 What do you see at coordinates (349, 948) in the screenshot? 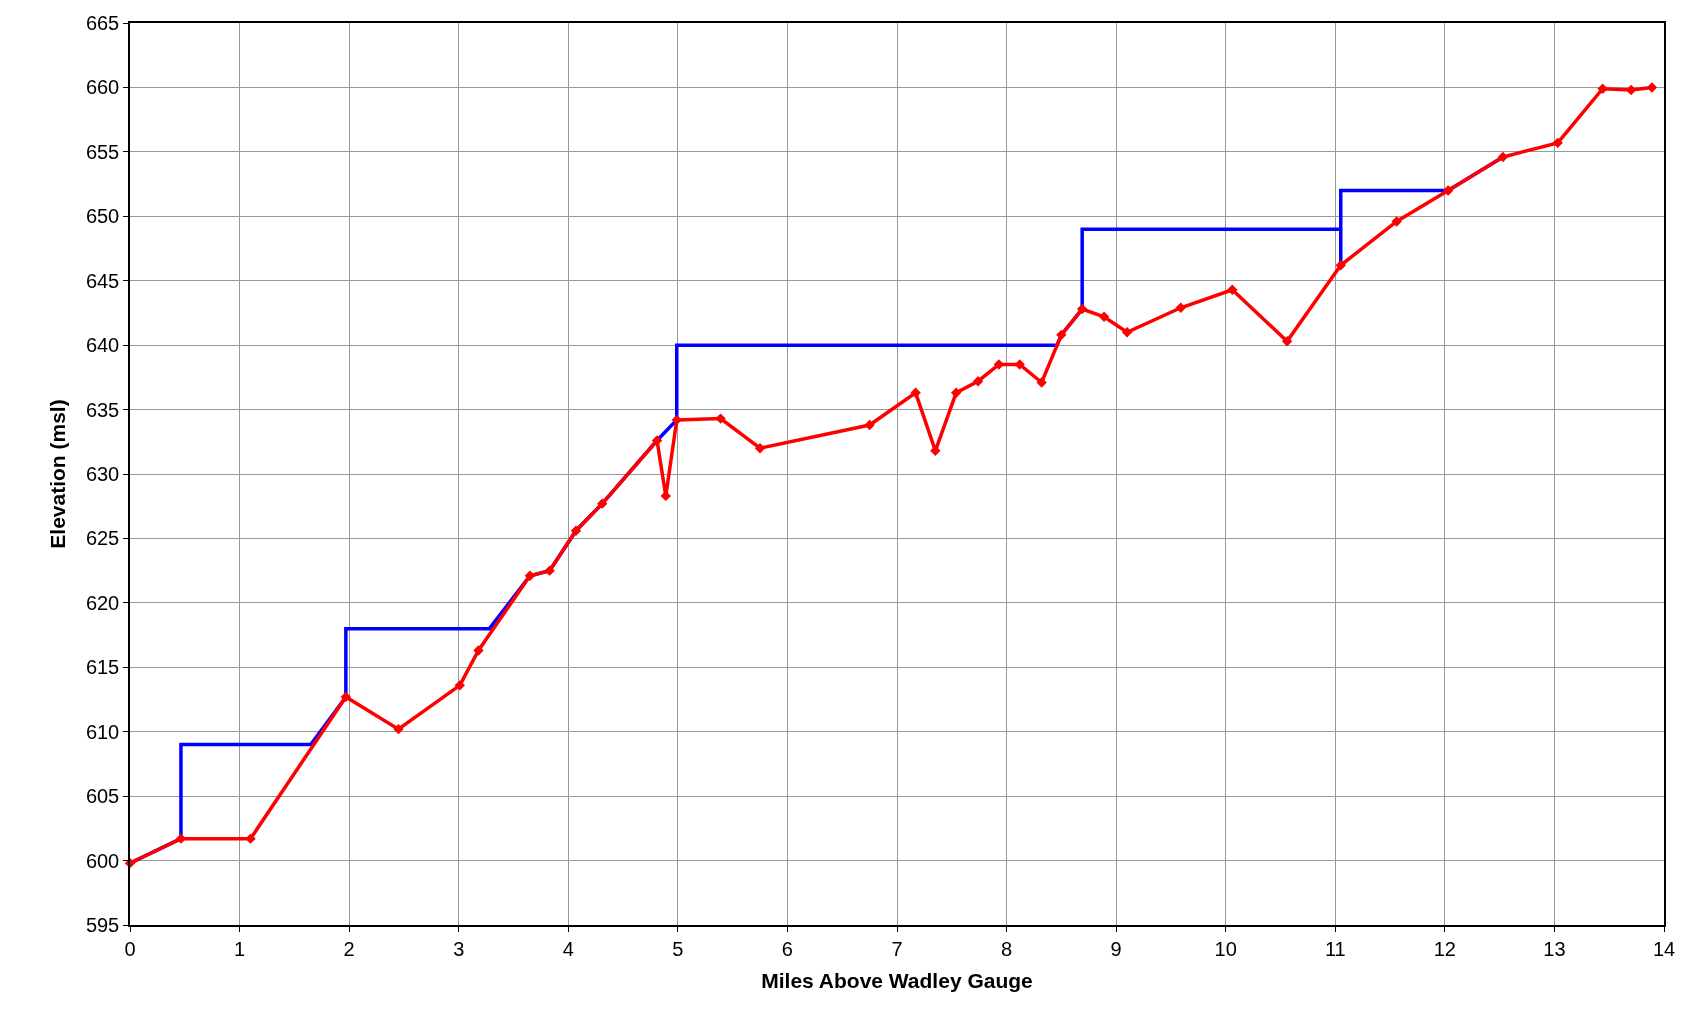
I see `x-tick-label: 2` at bounding box center [349, 948].